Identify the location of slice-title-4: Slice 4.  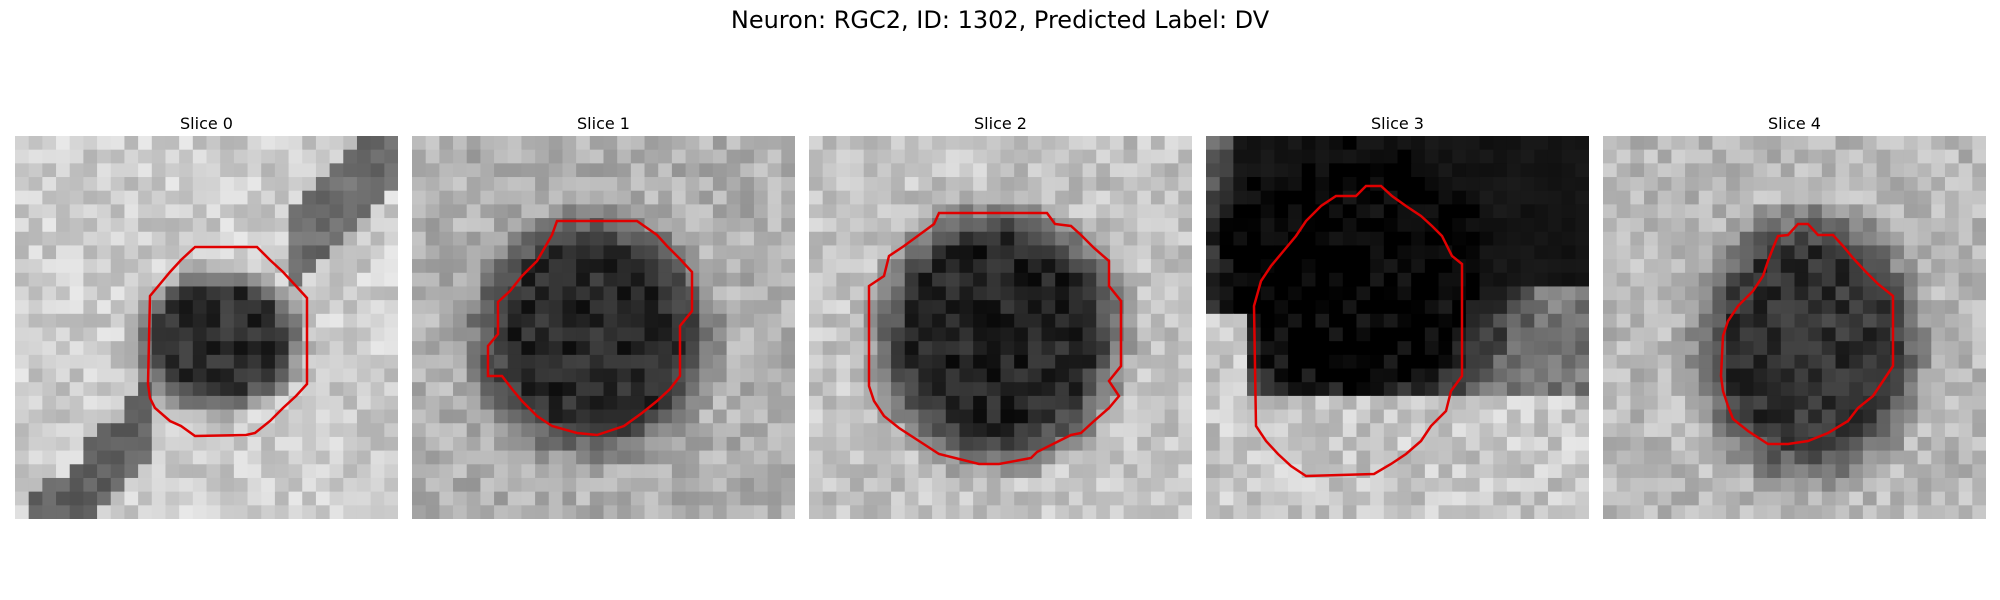
(1794, 123).